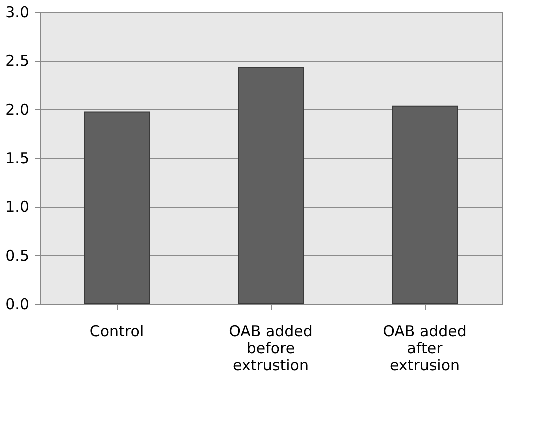 This screenshot has width=551, height=435. I want to click on y-tick-label: 3.0, so click(18, 13).